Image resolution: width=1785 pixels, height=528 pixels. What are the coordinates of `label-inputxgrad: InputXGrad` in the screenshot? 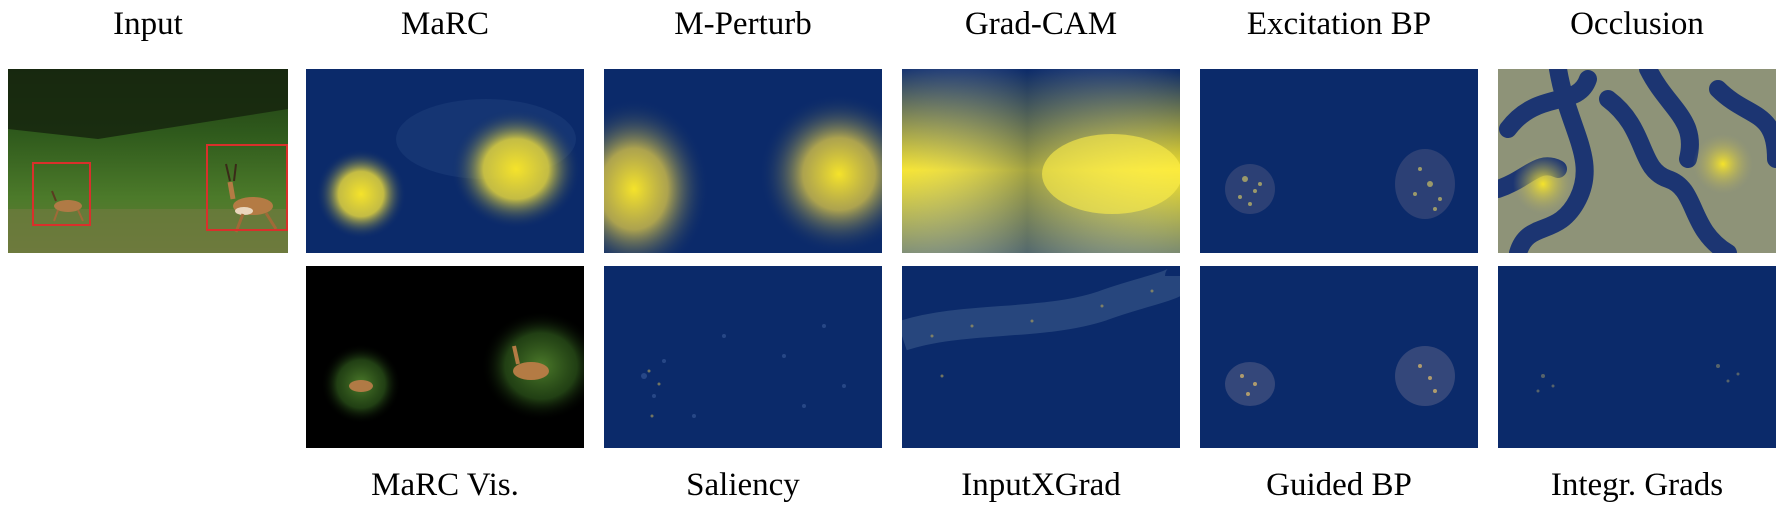 It's located at (1041, 485).